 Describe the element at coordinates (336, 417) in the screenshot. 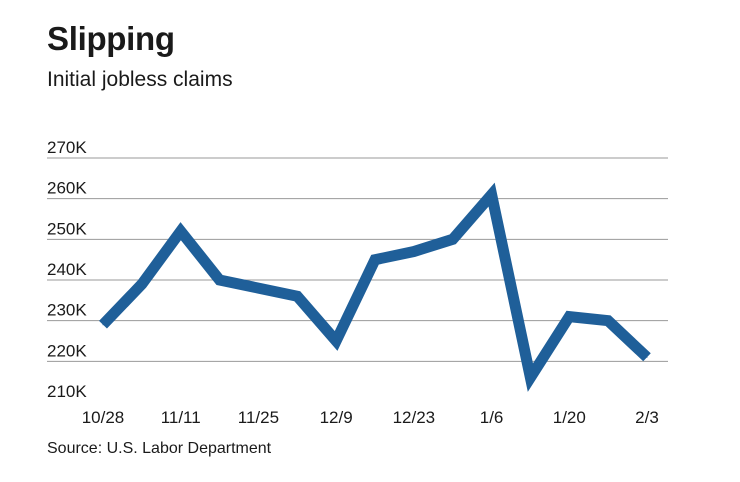

I see `x-tick-label: 12/9` at that location.